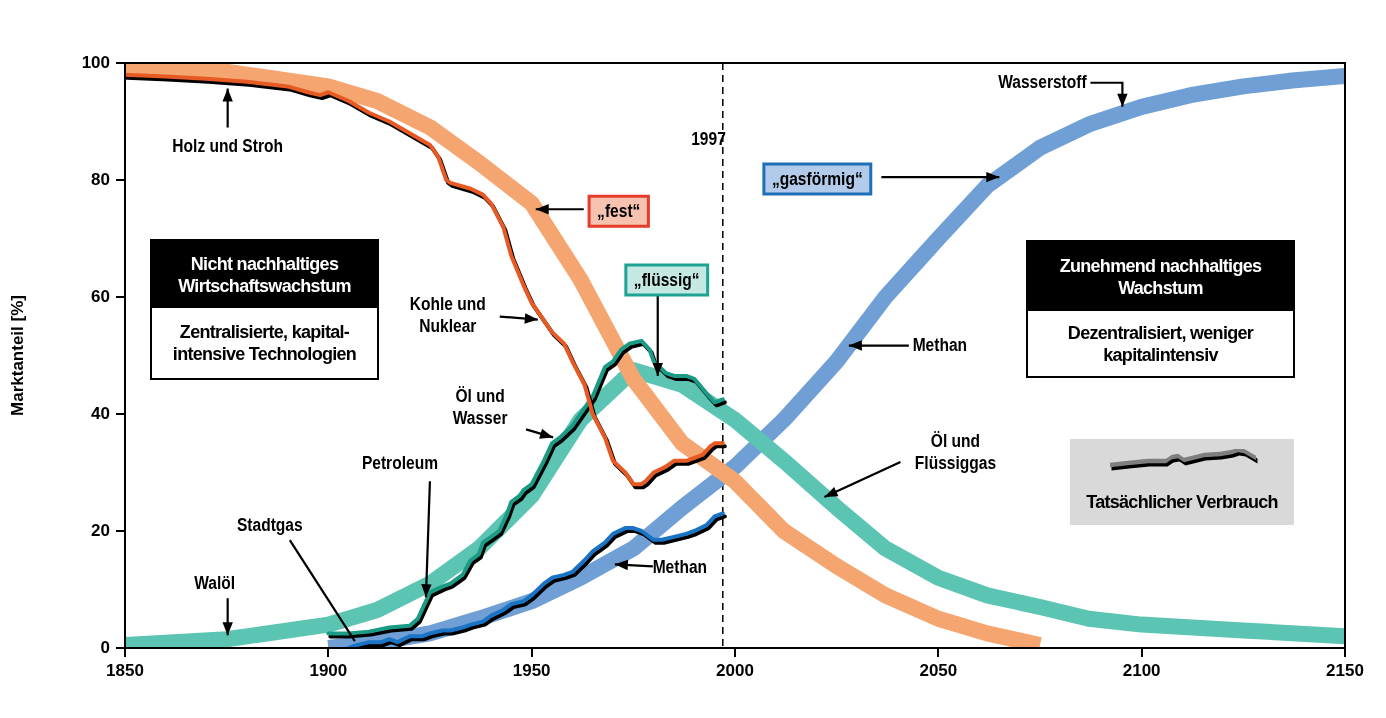  What do you see at coordinates (100, 530) in the screenshot?
I see `y-tick-label: 20` at bounding box center [100, 530].